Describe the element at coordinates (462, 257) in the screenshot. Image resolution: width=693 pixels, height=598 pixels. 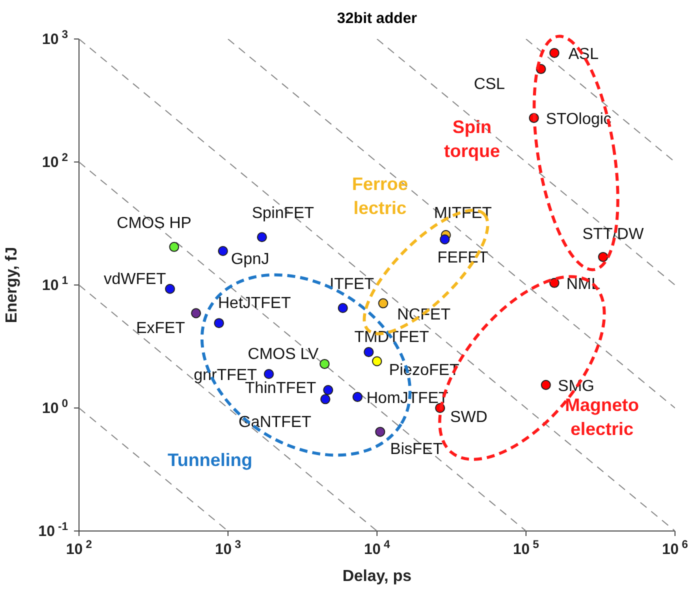
I see `annotation: FEFET` at that location.